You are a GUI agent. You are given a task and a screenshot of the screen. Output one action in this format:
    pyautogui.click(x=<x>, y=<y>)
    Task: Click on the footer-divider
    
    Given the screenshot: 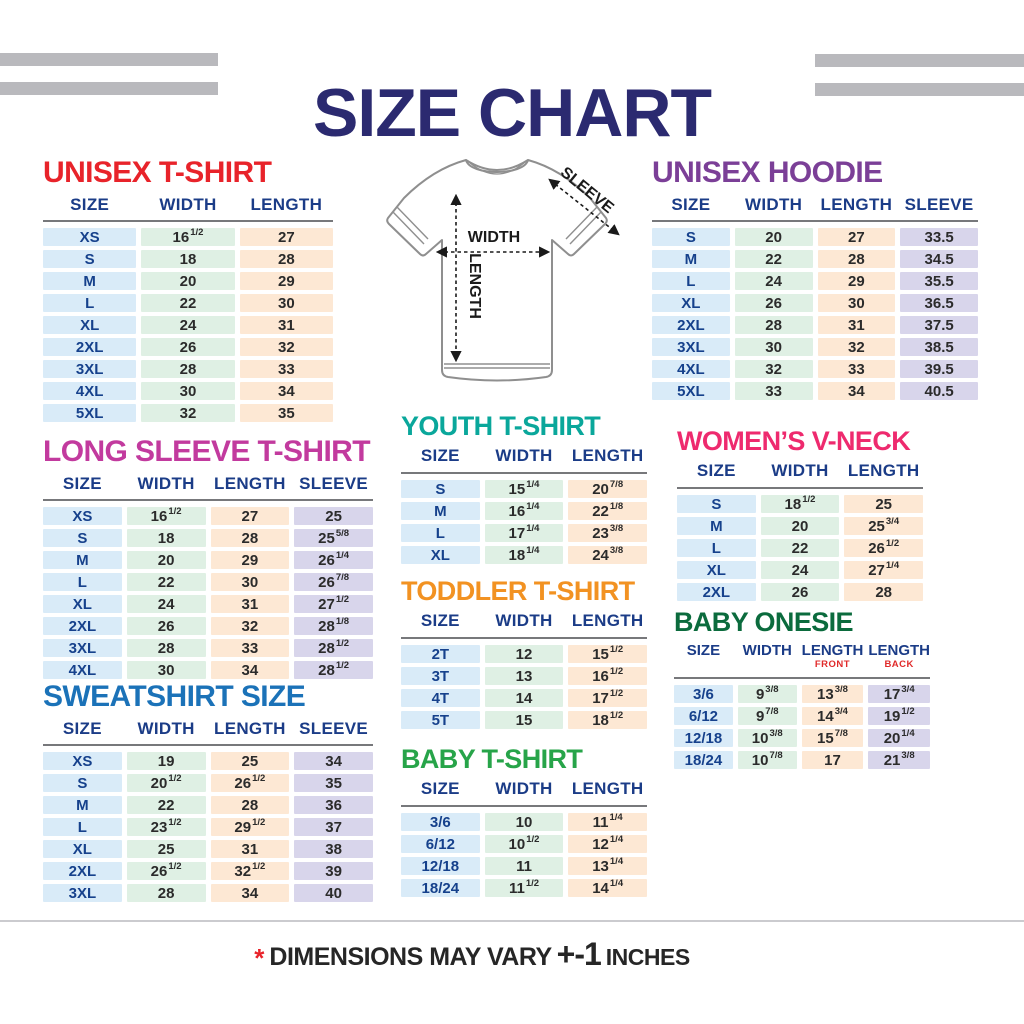 What is the action you would take?
    pyautogui.click(x=512, y=921)
    